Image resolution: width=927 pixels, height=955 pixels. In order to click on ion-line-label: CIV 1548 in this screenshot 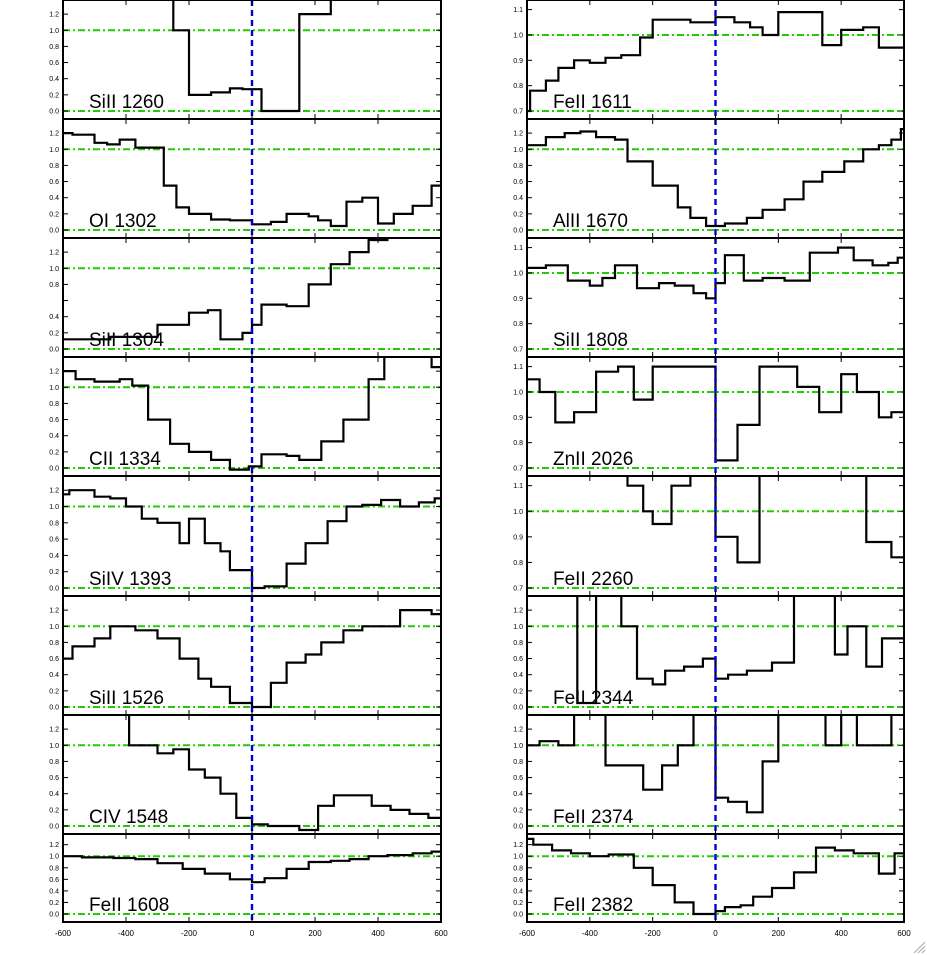, I will do `click(128, 817)`.